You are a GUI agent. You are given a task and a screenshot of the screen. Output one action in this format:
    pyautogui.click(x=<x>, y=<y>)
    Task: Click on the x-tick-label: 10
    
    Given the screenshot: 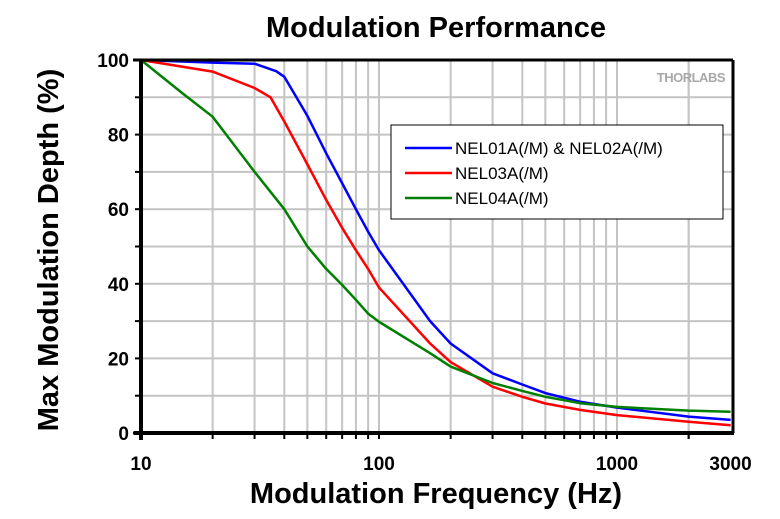 What is the action you would take?
    pyautogui.click(x=140, y=464)
    